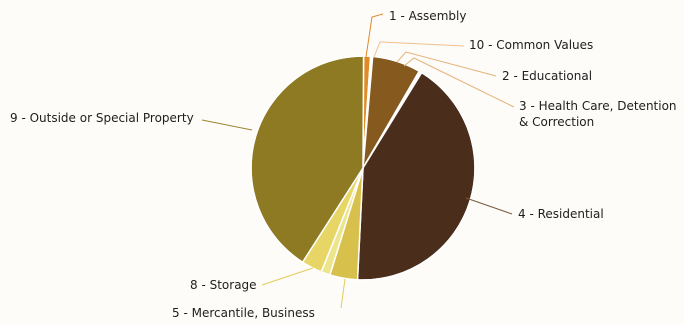  Describe the element at coordinates (598, 106) in the screenshot. I see `label-health-care-line1: 3 - Health Care, Detention` at that location.